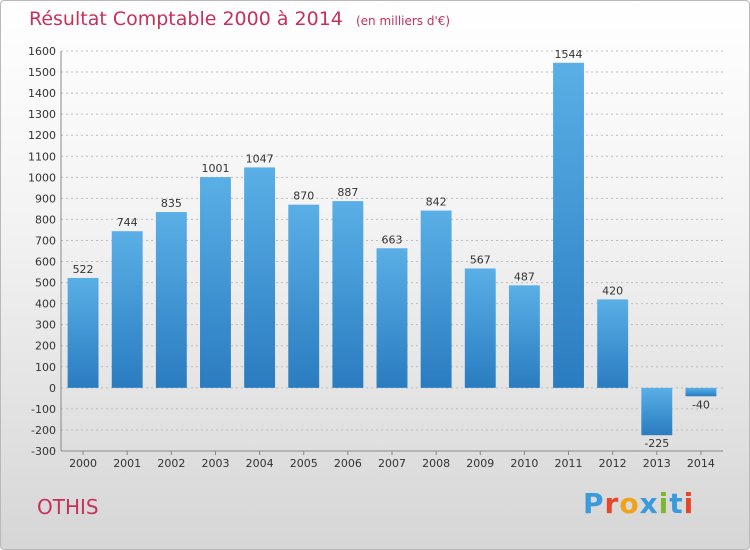 The width and height of the screenshot is (750, 550). What do you see at coordinates (42, 93) in the screenshot?
I see `y-tick-label: 1400` at bounding box center [42, 93].